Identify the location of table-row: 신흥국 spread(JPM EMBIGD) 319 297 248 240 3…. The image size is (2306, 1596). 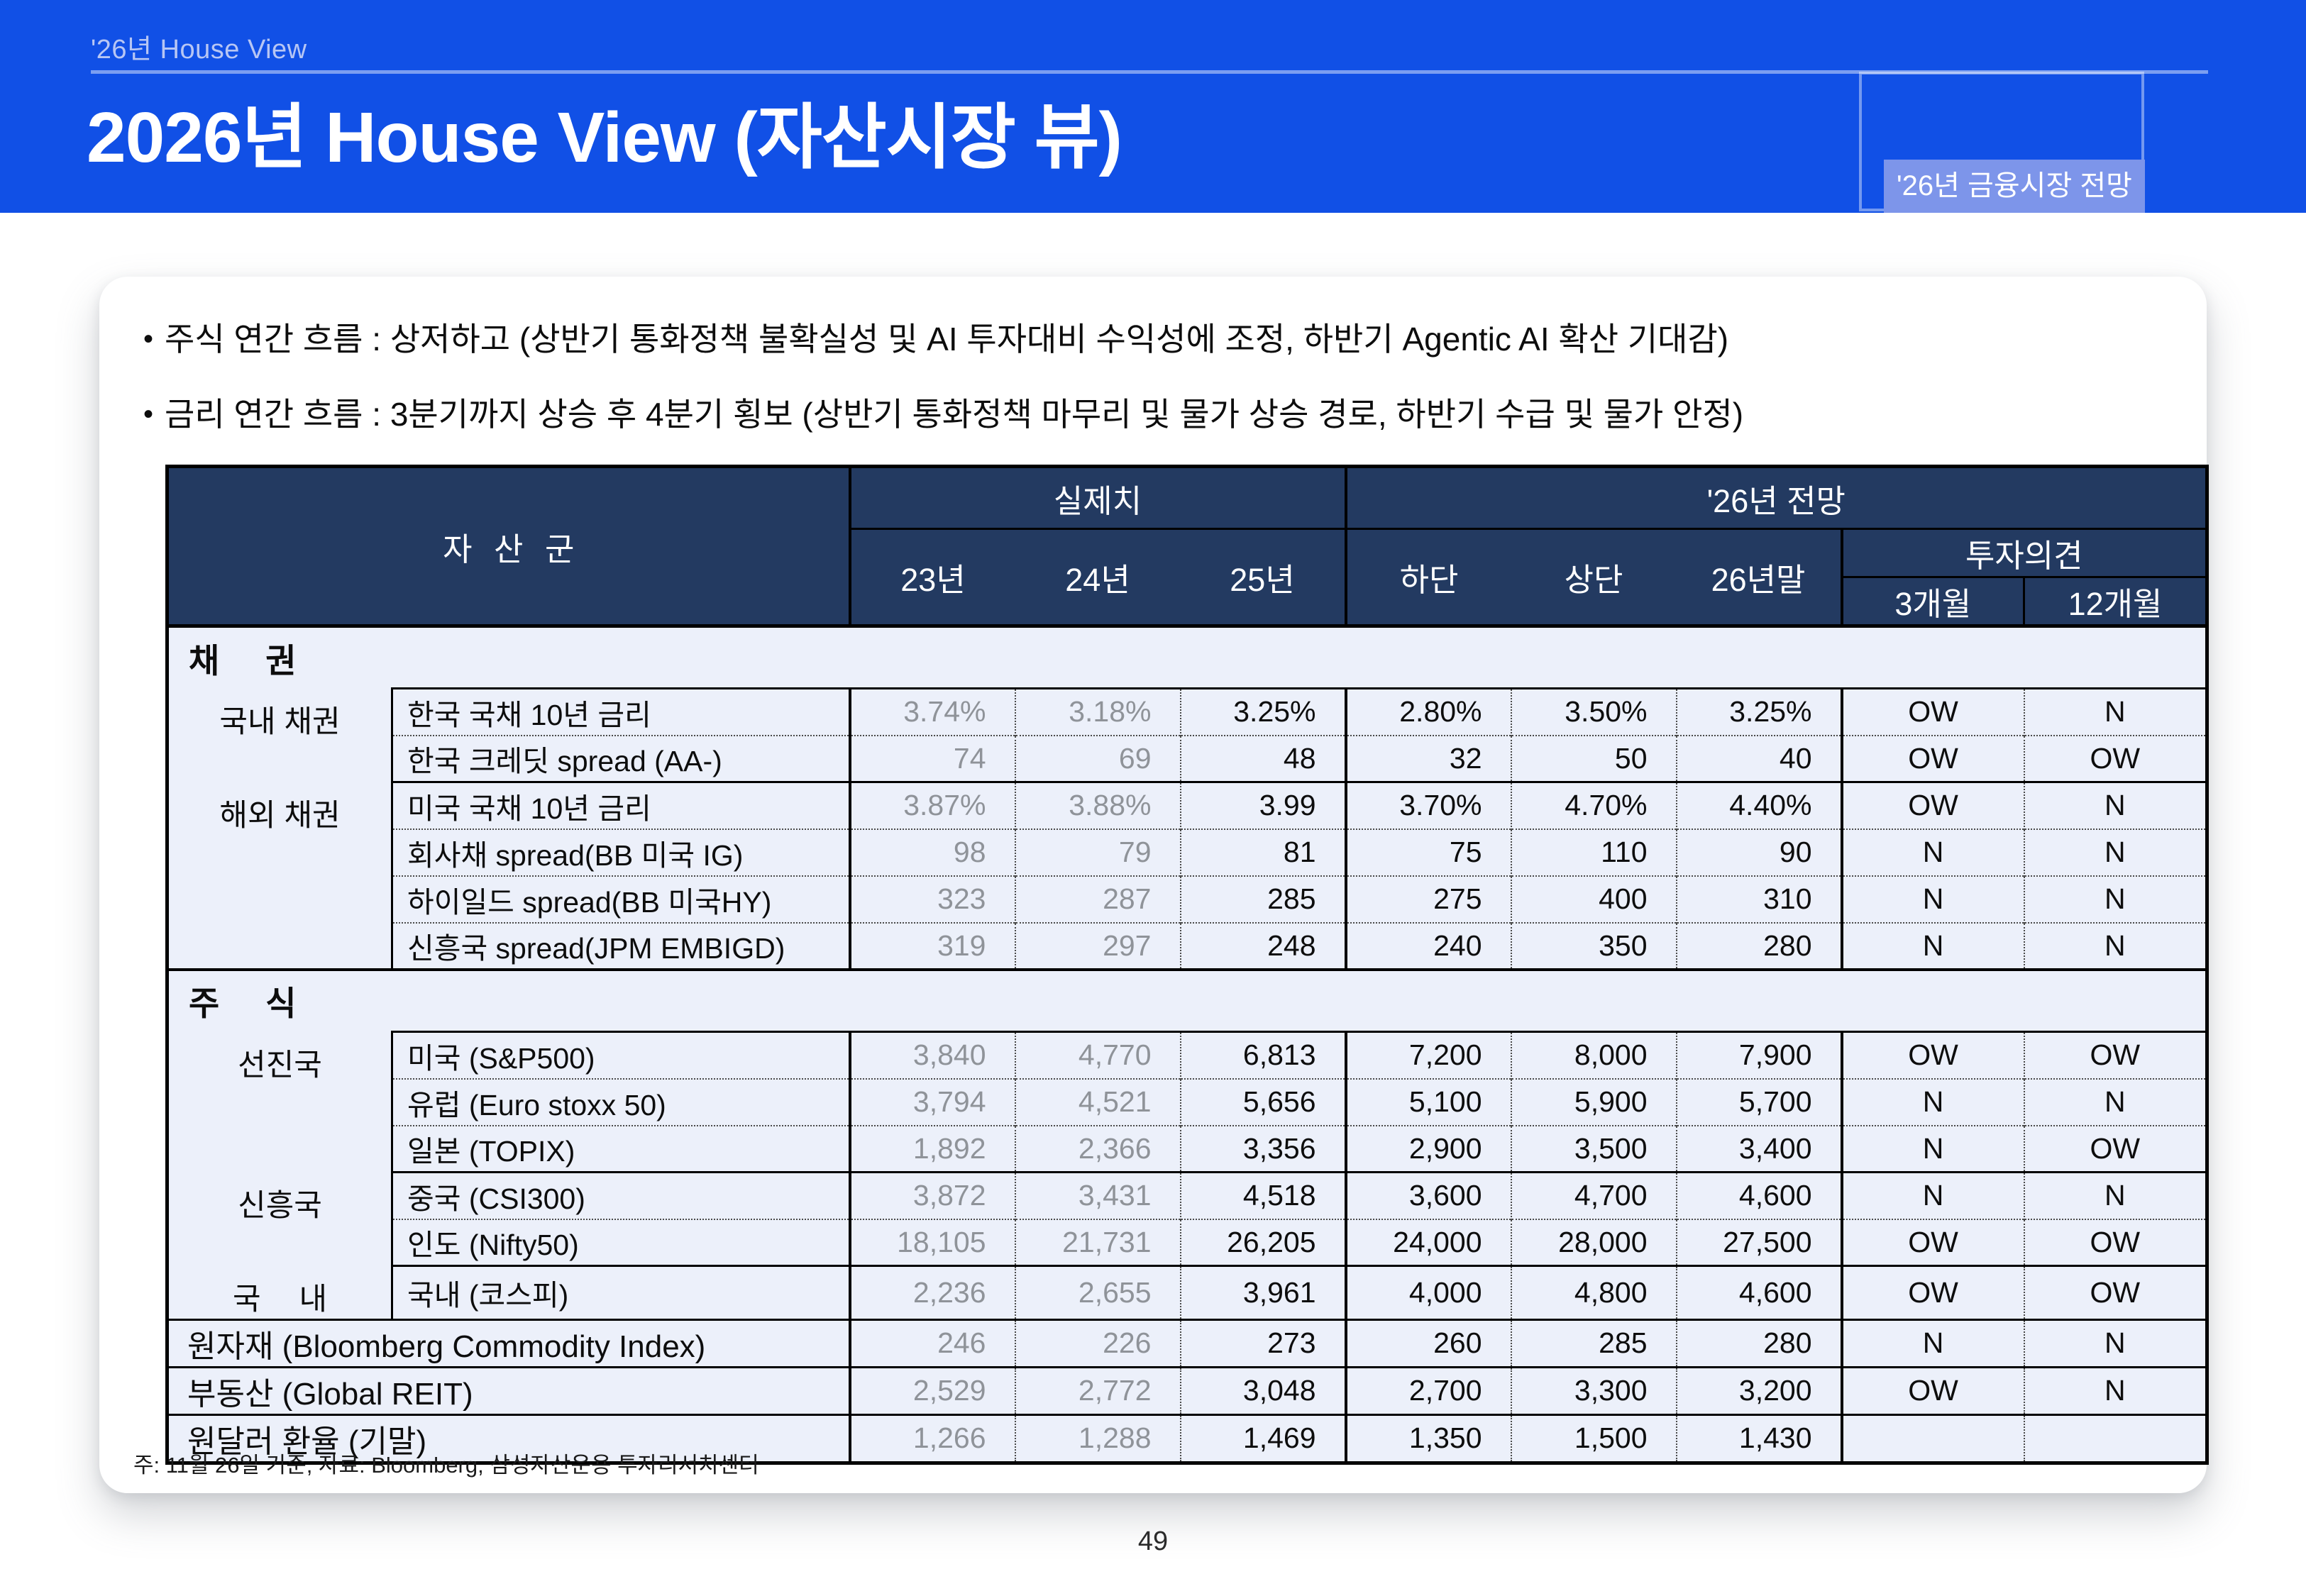
(1187, 945).